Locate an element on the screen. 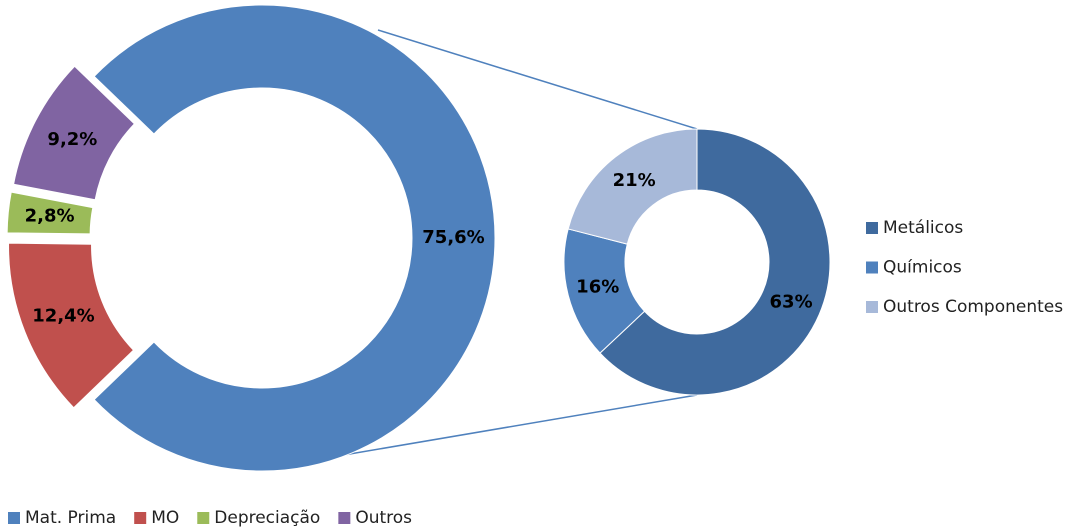  data-label: 9,2% is located at coordinates (72, 139).